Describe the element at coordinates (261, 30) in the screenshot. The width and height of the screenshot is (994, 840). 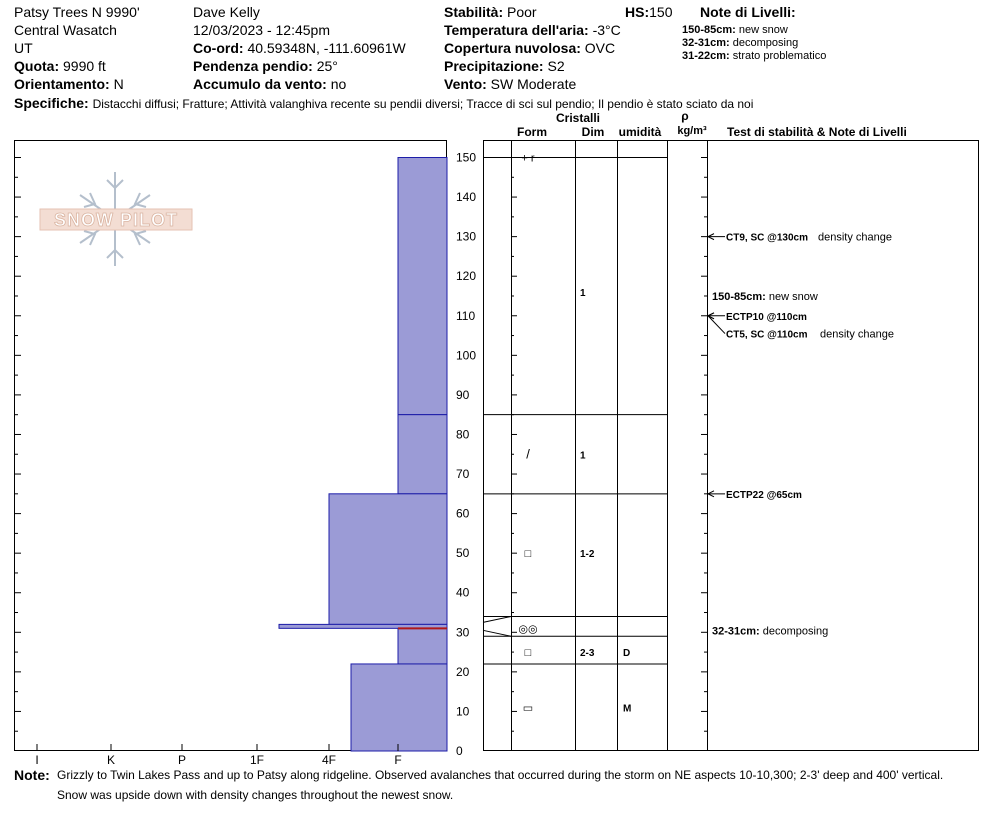
I see `observation-datetime: 12/03/2023 - 12:45pm` at that location.